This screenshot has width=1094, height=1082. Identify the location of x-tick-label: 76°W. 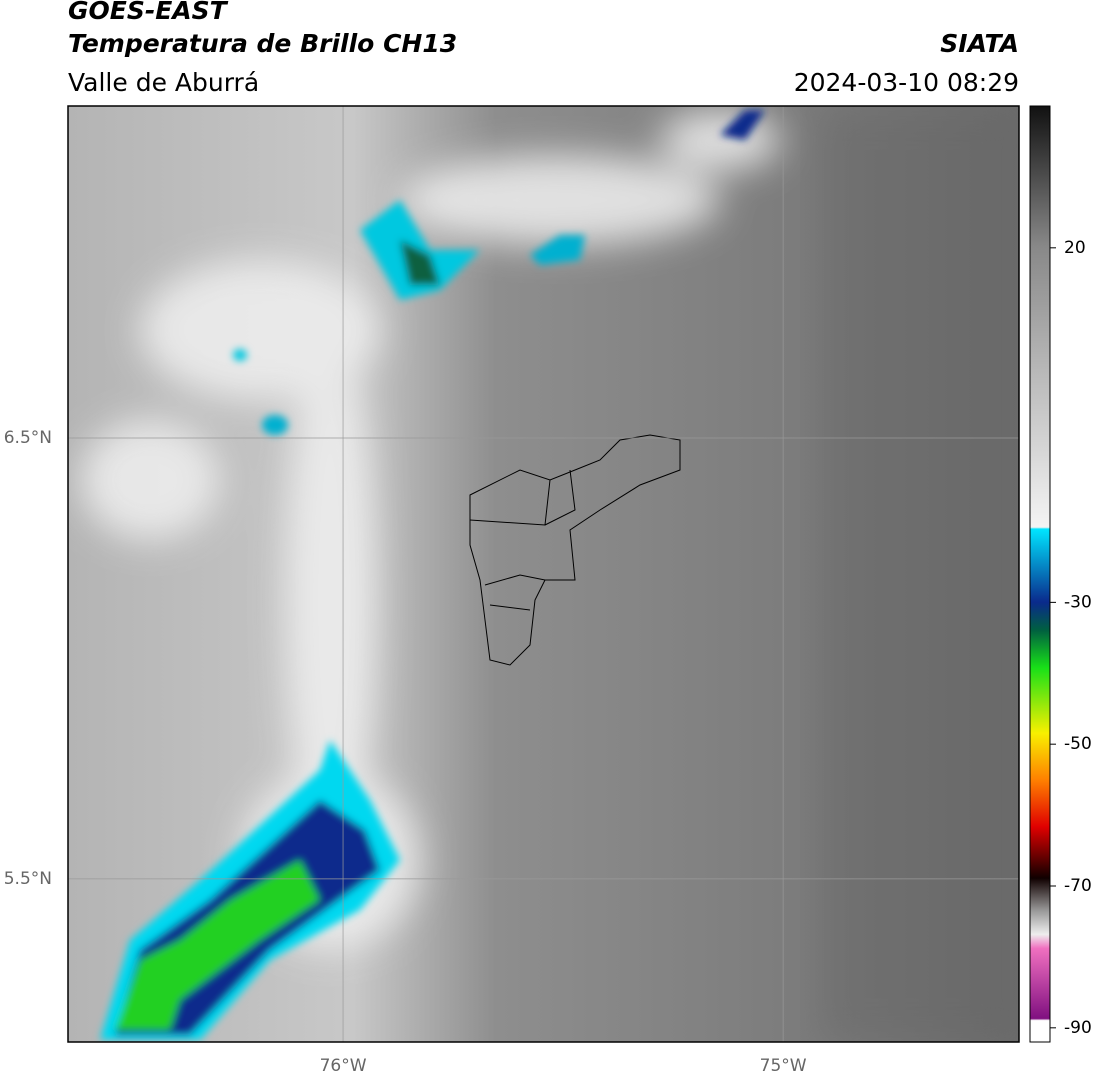
(343, 1066).